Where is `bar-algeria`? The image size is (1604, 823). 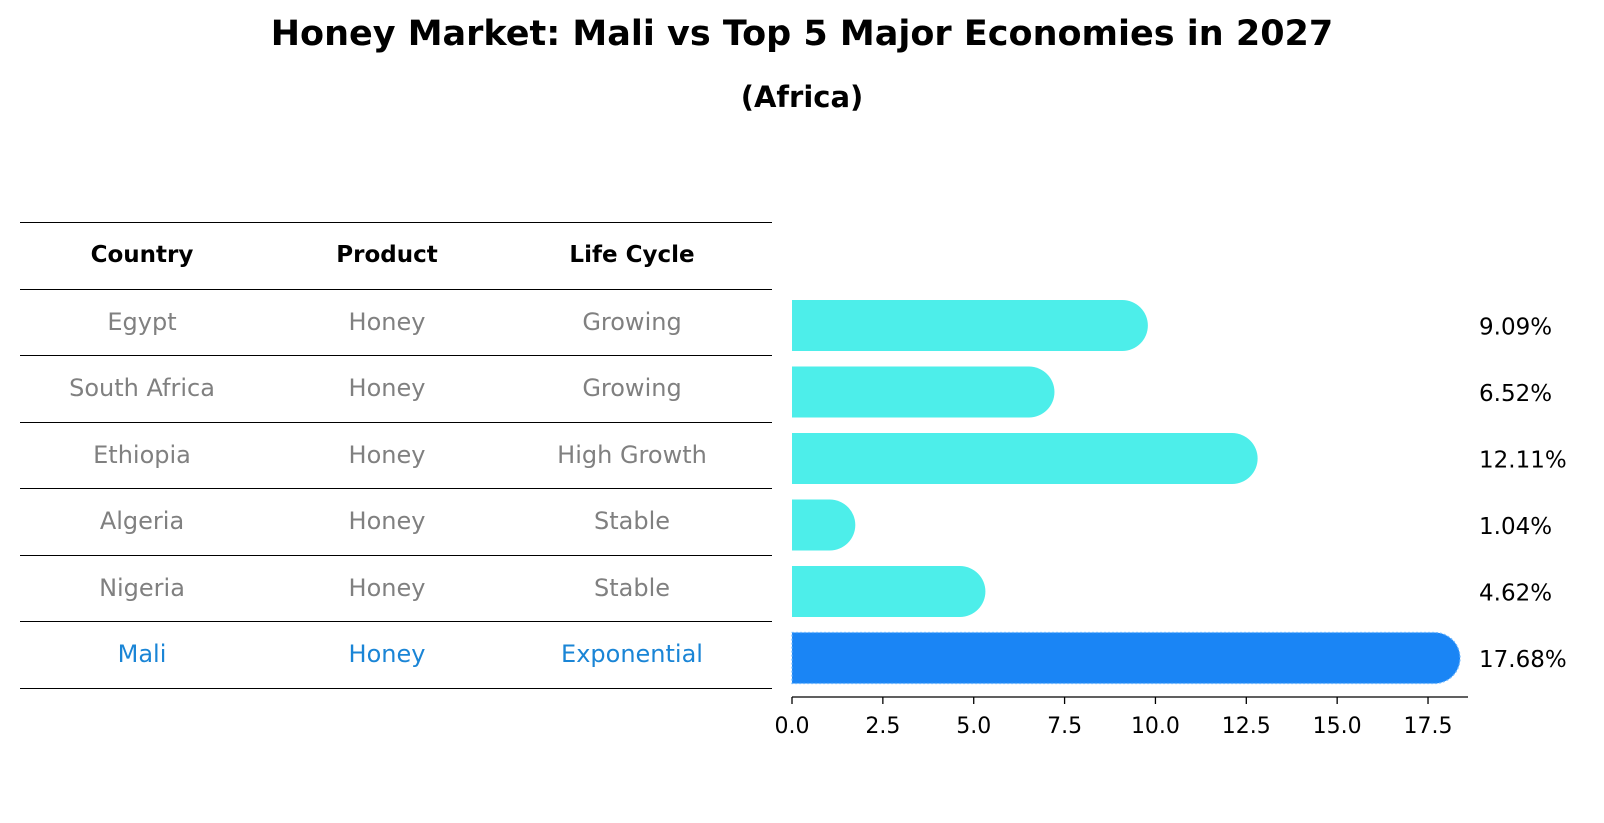
bar-algeria is located at coordinates (824, 525).